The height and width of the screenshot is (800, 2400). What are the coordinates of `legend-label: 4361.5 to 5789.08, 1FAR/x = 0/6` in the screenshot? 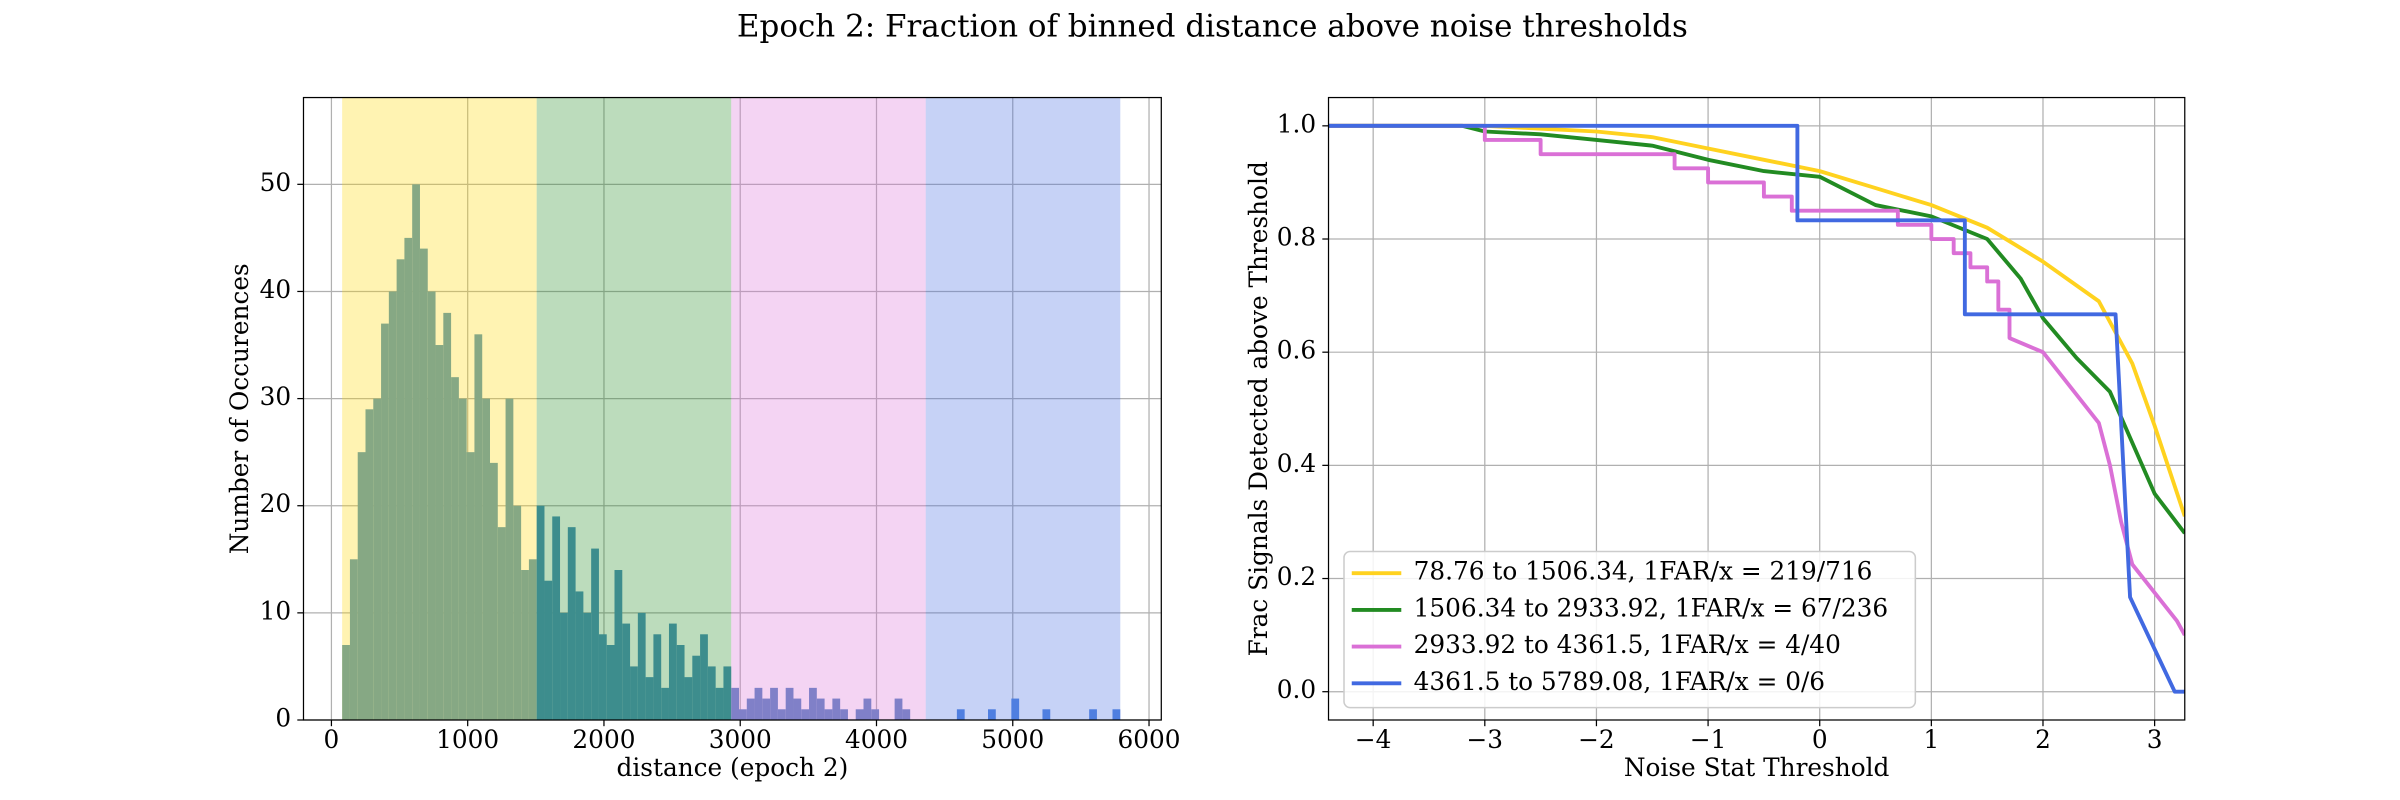 It's located at (1619, 681).